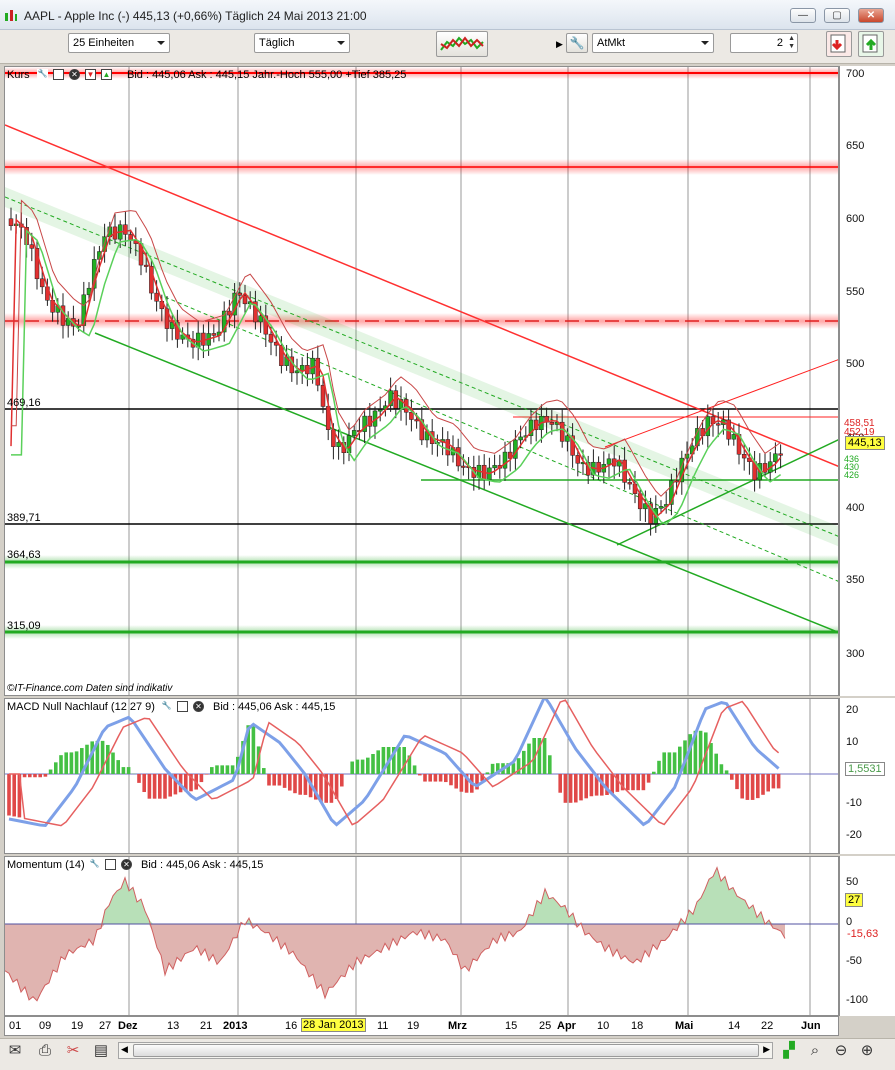 Image resolution: width=895 pixels, height=1070 pixels. What do you see at coordinates (871, 15) in the screenshot?
I see `close-button: ✕` at bounding box center [871, 15].